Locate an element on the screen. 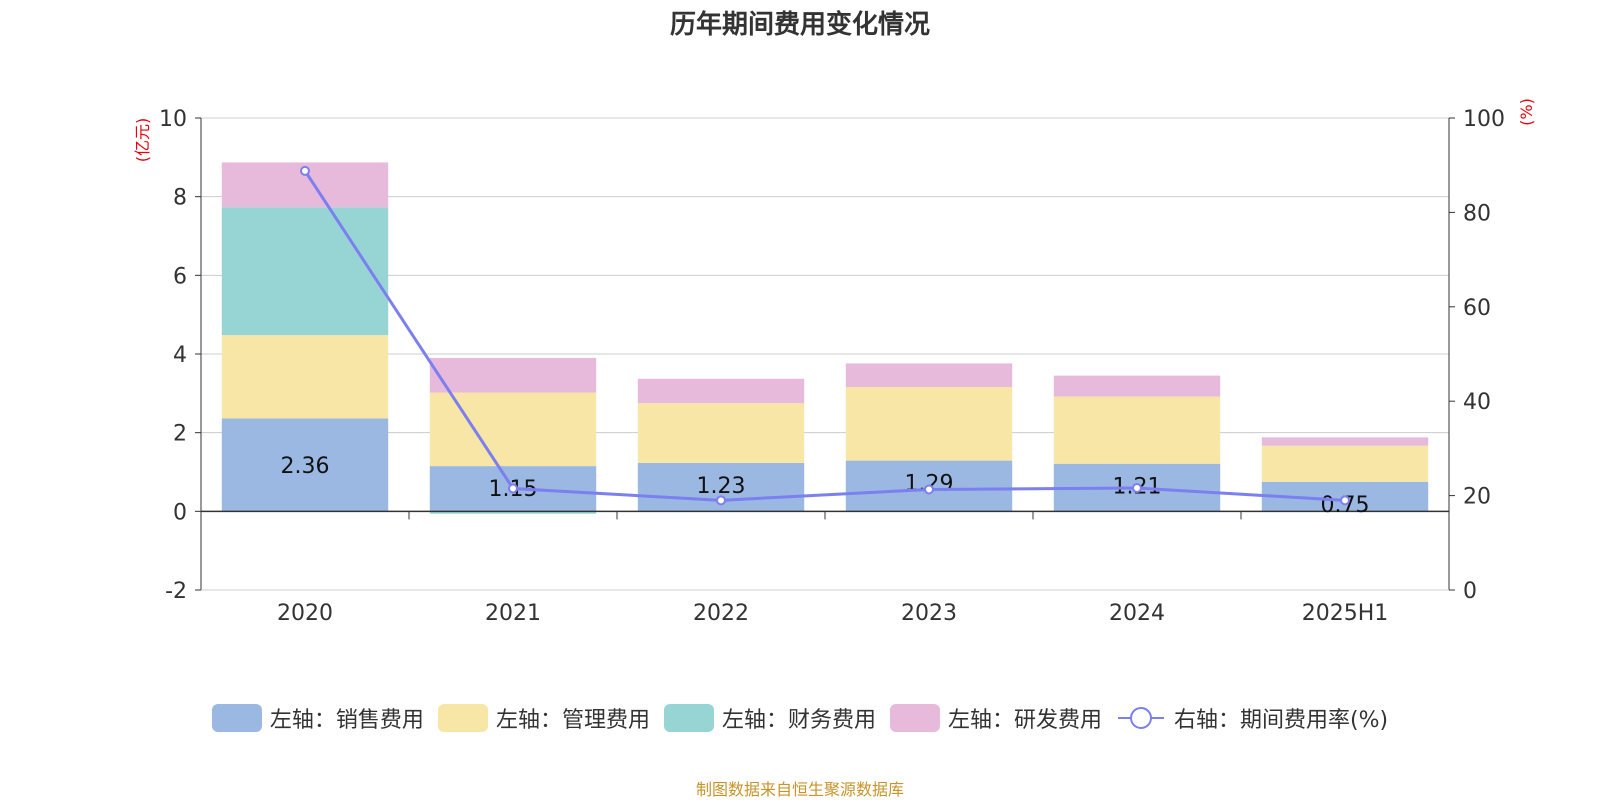  legend-label-finance: 左轴：财务费用 is located at coordinates (798, 720).